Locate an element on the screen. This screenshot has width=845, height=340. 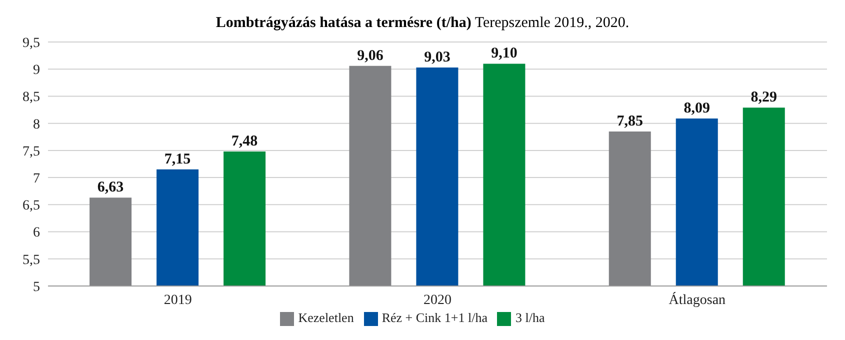
data-label: 9,10 is located at coordinates (504, 54).